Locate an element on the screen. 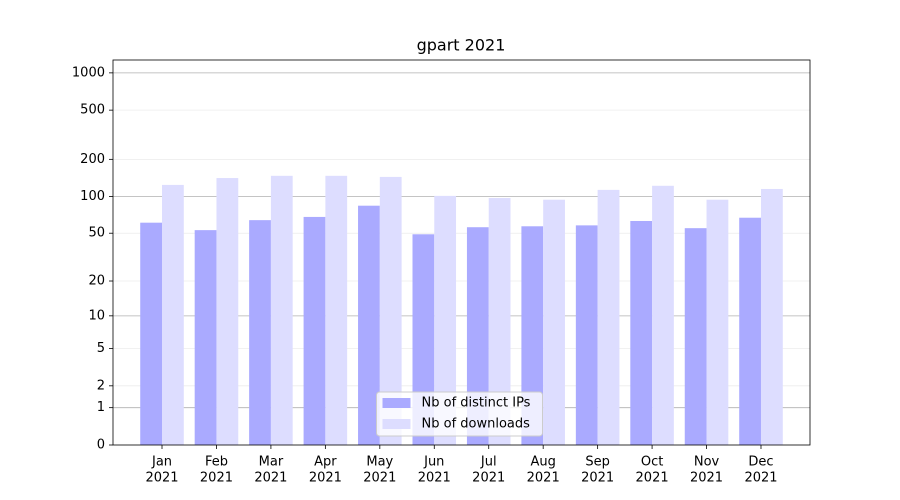 The image size is (900, 500). legend-label: Nb of downloads is located at coordinates (476, 424).